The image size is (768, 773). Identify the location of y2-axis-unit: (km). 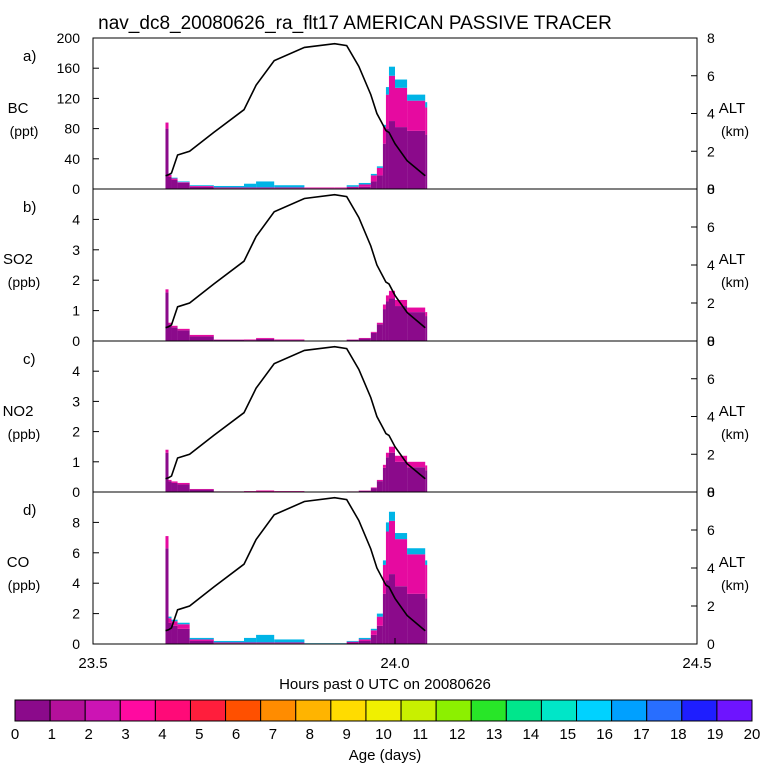
(735, 434).